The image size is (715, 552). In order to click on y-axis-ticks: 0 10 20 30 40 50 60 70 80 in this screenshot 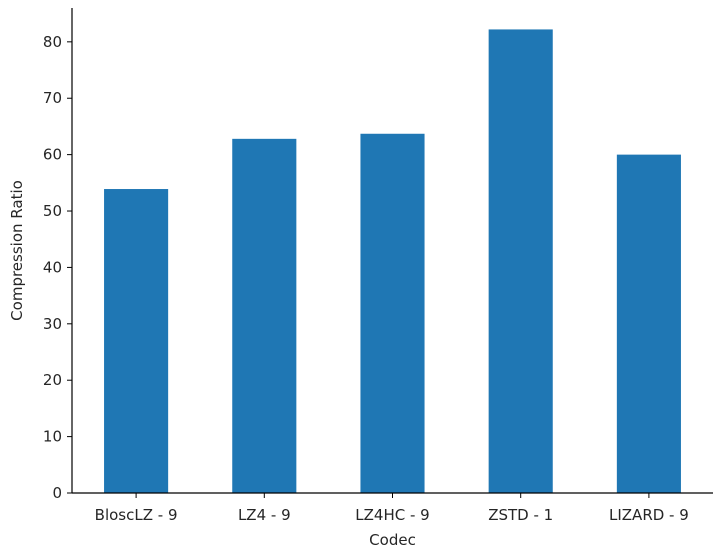, I will do `click(57, 267)`.